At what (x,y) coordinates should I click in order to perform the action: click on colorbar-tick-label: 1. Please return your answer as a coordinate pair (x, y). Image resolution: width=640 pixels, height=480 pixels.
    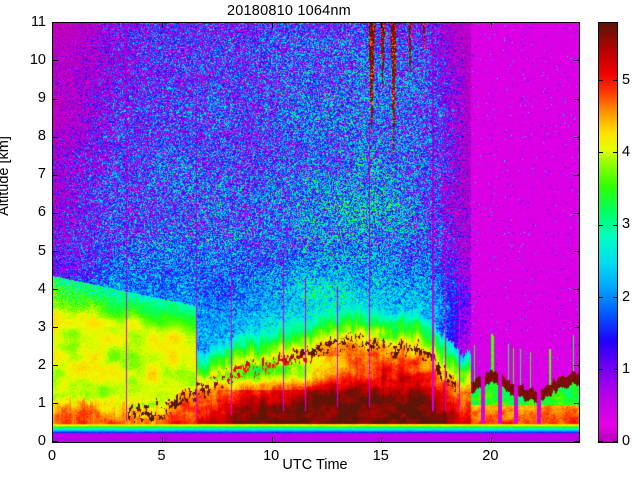
    Looking at the image, I should click on (626, 368).